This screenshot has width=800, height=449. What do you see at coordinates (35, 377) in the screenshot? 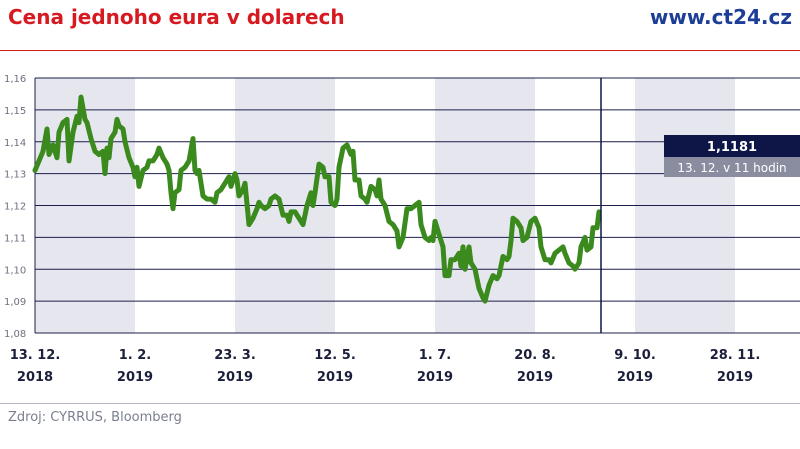
I see `x-tick-year: 2018` at bounding box center [35, 377].